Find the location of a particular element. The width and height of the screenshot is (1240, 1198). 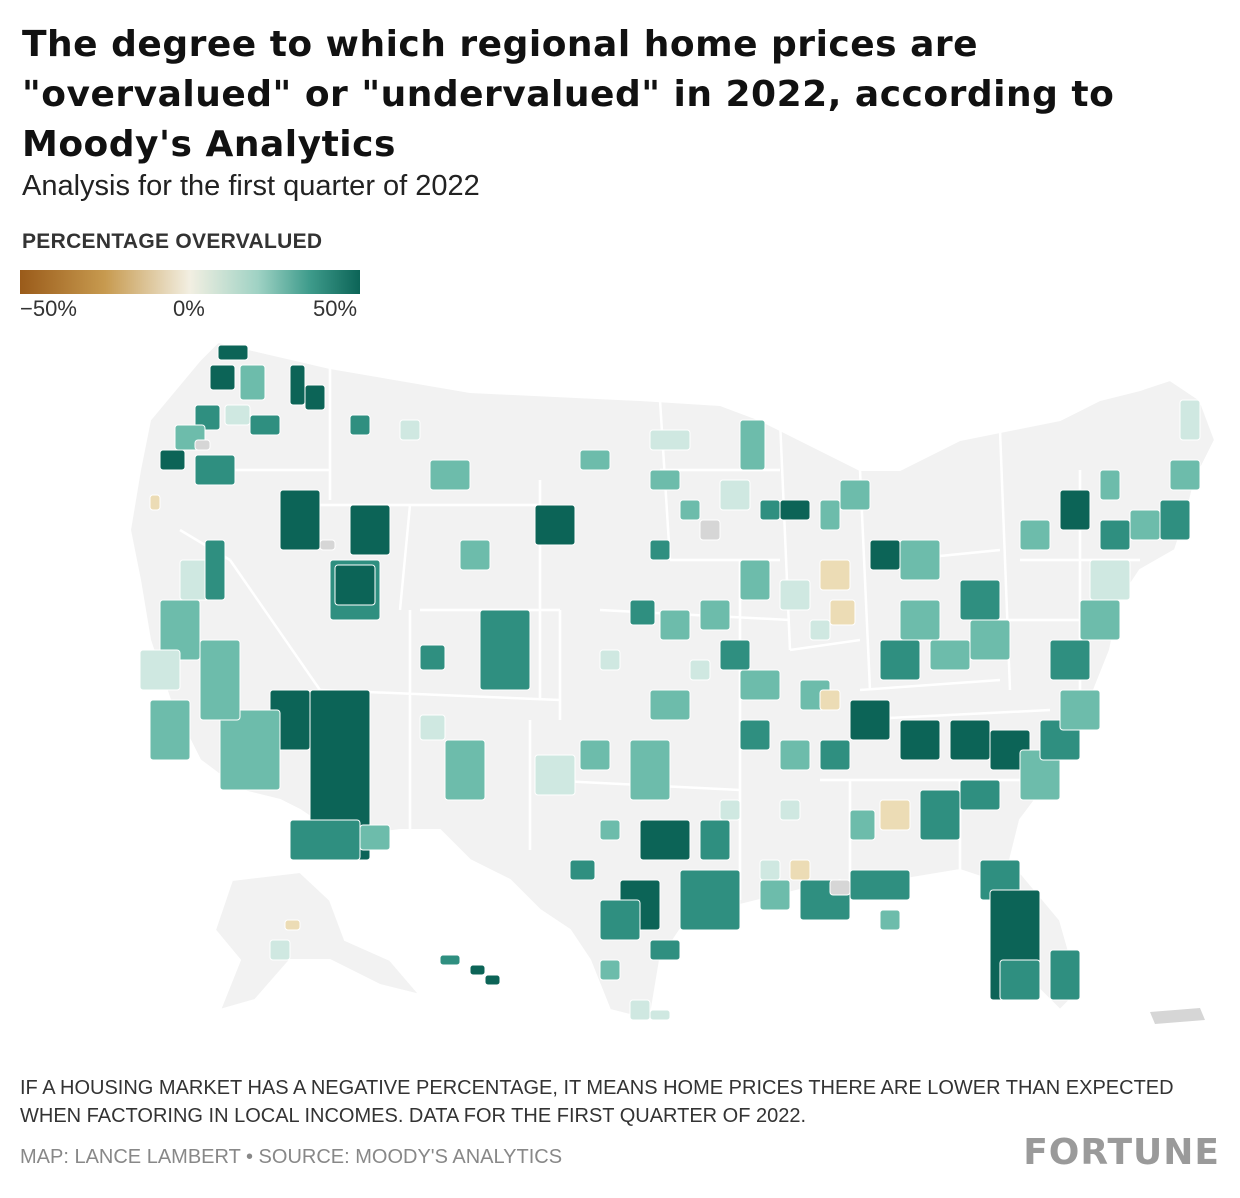

alaska is located at coordinates (318, 941).